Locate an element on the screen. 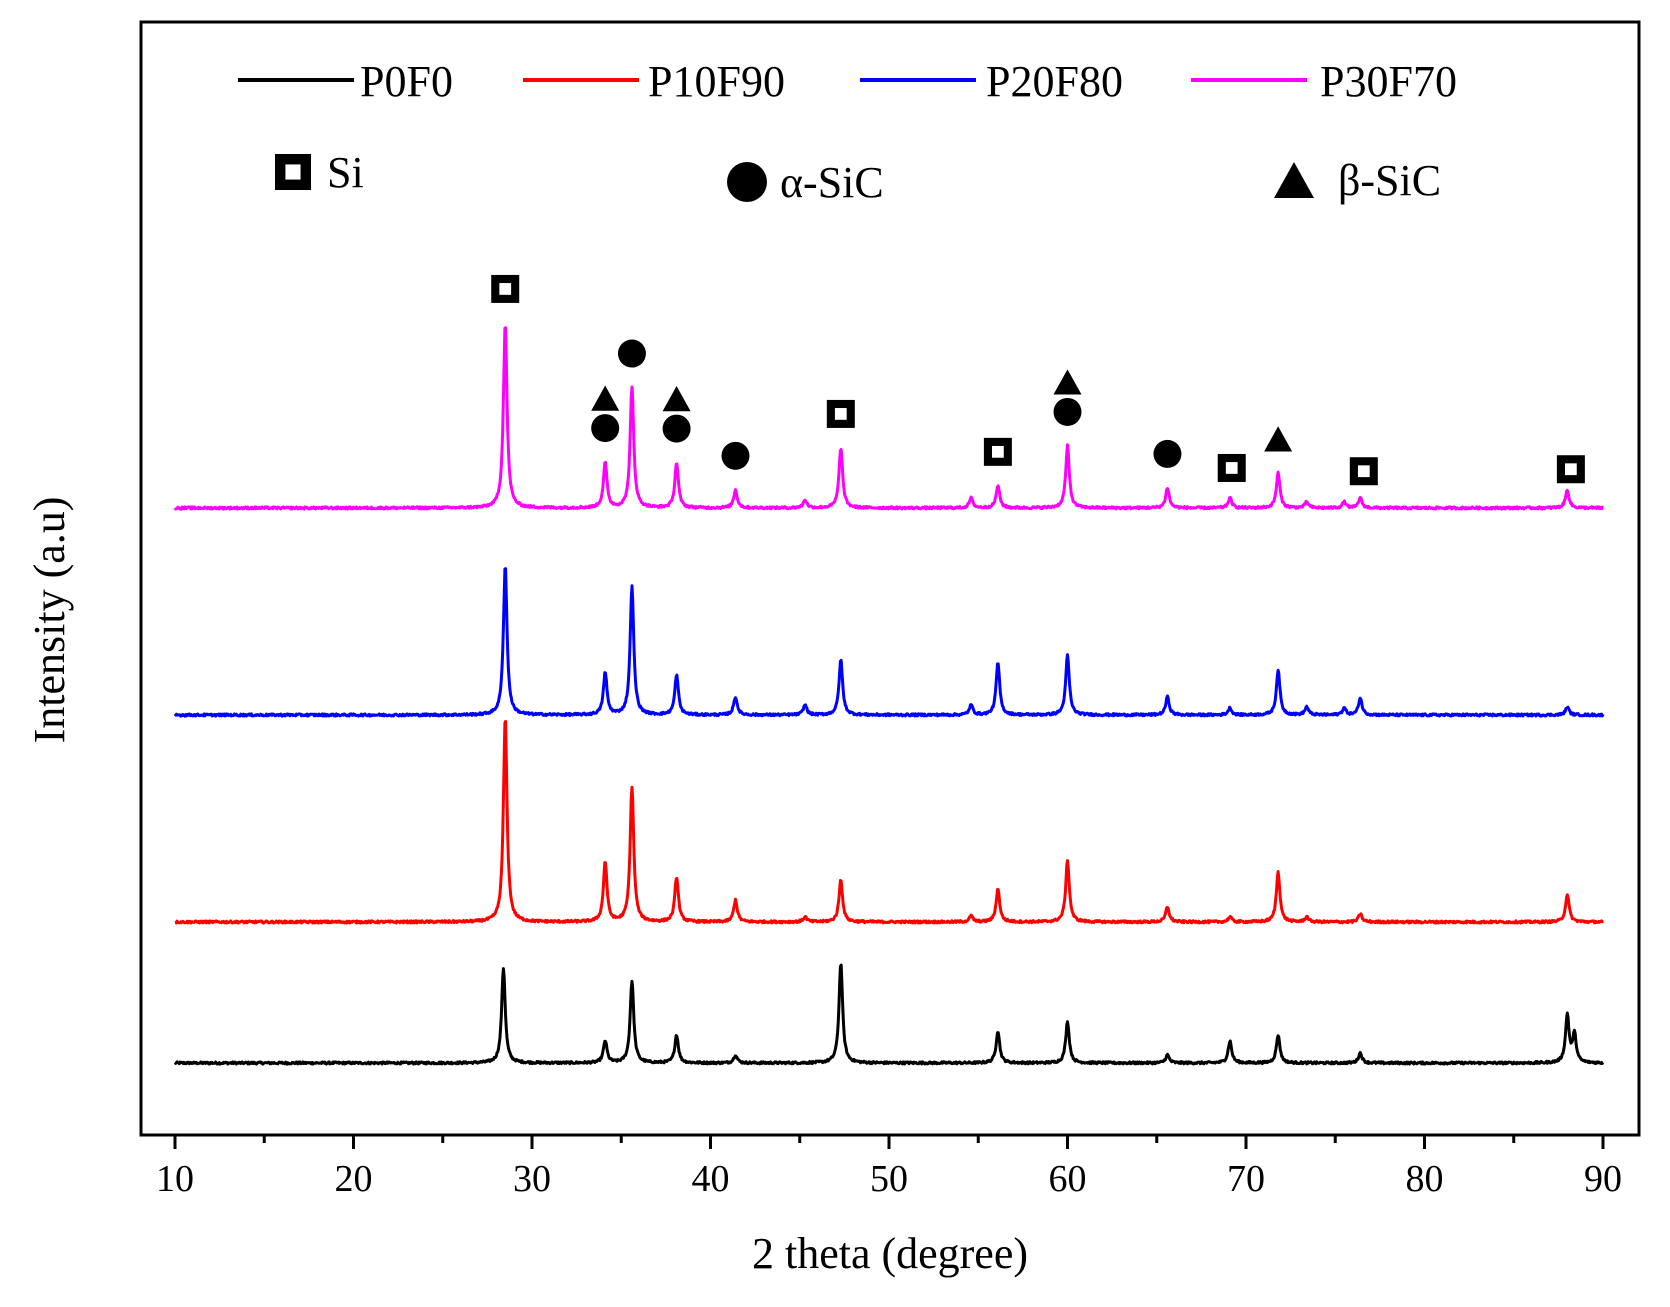  x-axis: 10 20 30 40 50 60 70 80 90 is located at coordinates (889, 1167).